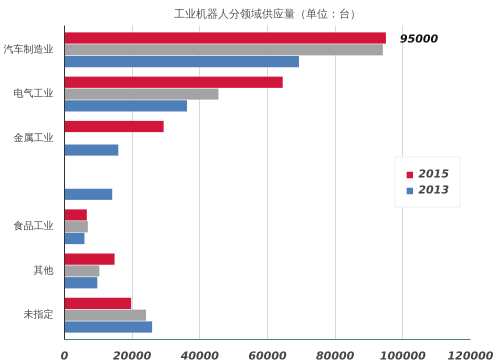 The width and height of the screenshot is (500, 362). Describe the element at coordinates (200, 356) in the screenshot. I see `x-tick-label: 40000` at that location.